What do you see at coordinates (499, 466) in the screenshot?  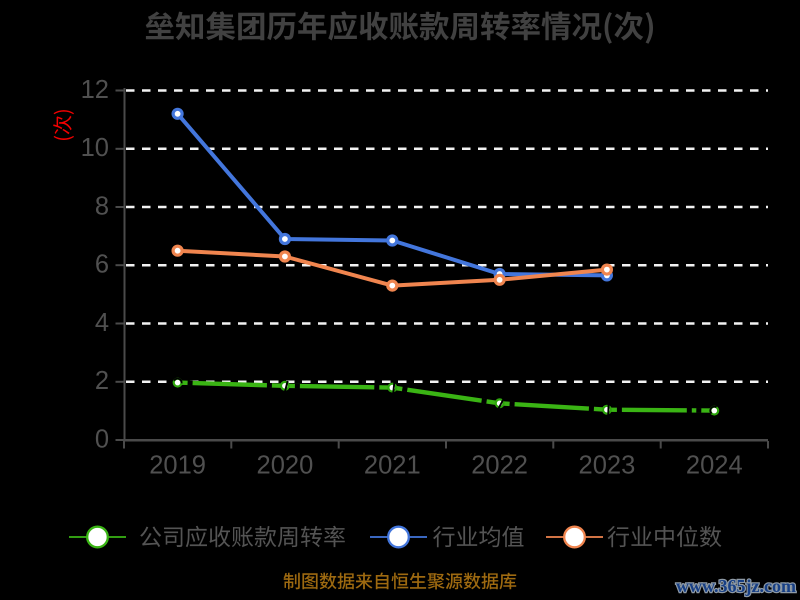 I see `svg-text: 2022` at bounding box center [499, 466].